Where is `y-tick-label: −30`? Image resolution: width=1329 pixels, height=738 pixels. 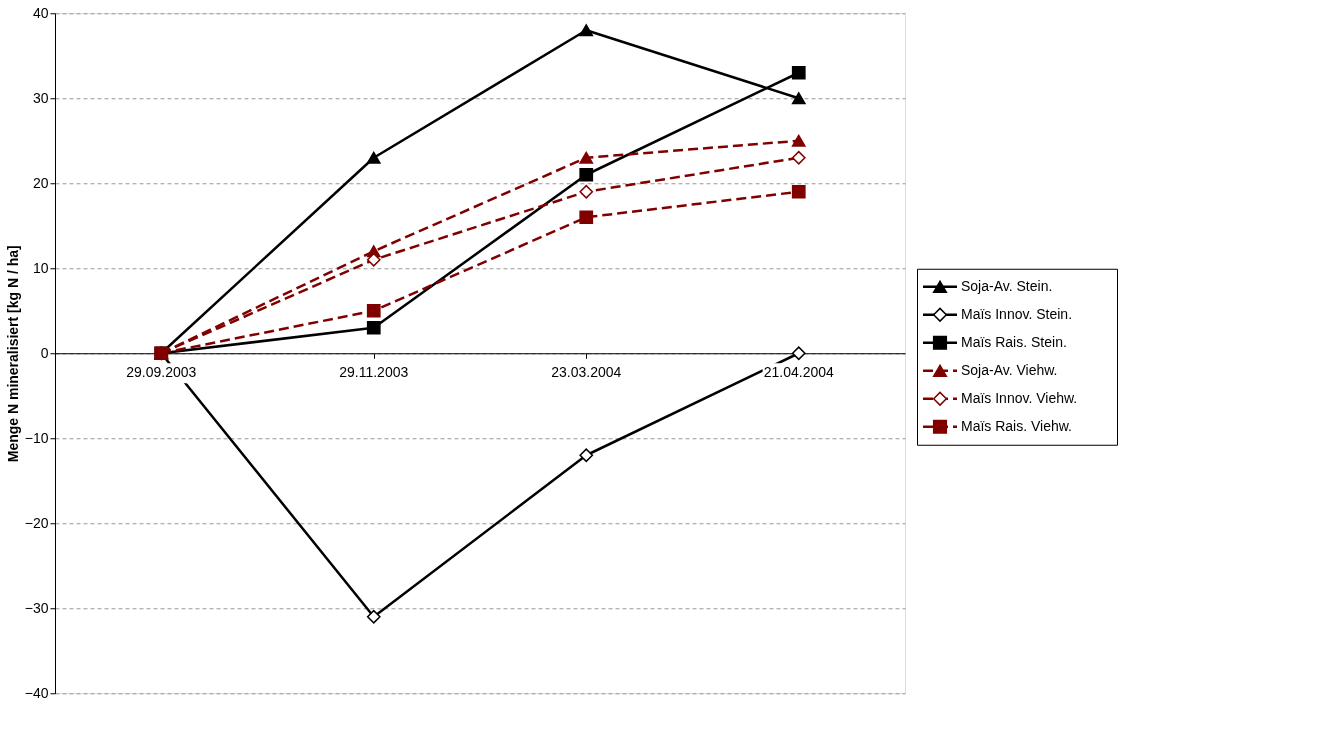
y-tick-label: −30 is located at coordinates (36, 607).